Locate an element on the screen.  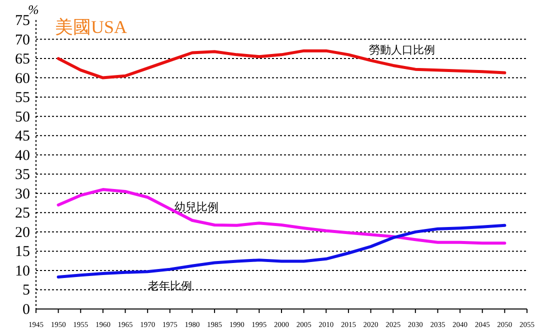
y-axis-title: % is located at coordinates (33, 9).